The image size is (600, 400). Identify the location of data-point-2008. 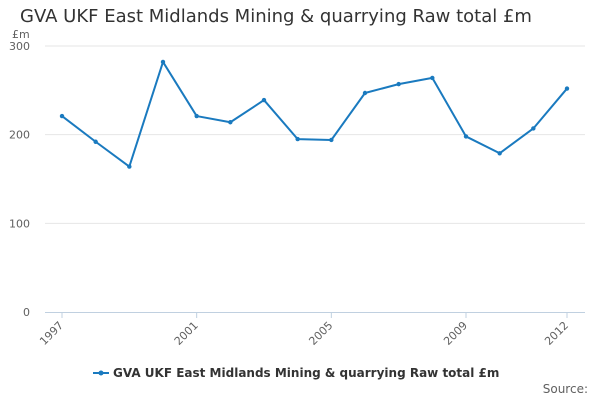
(432, 78).